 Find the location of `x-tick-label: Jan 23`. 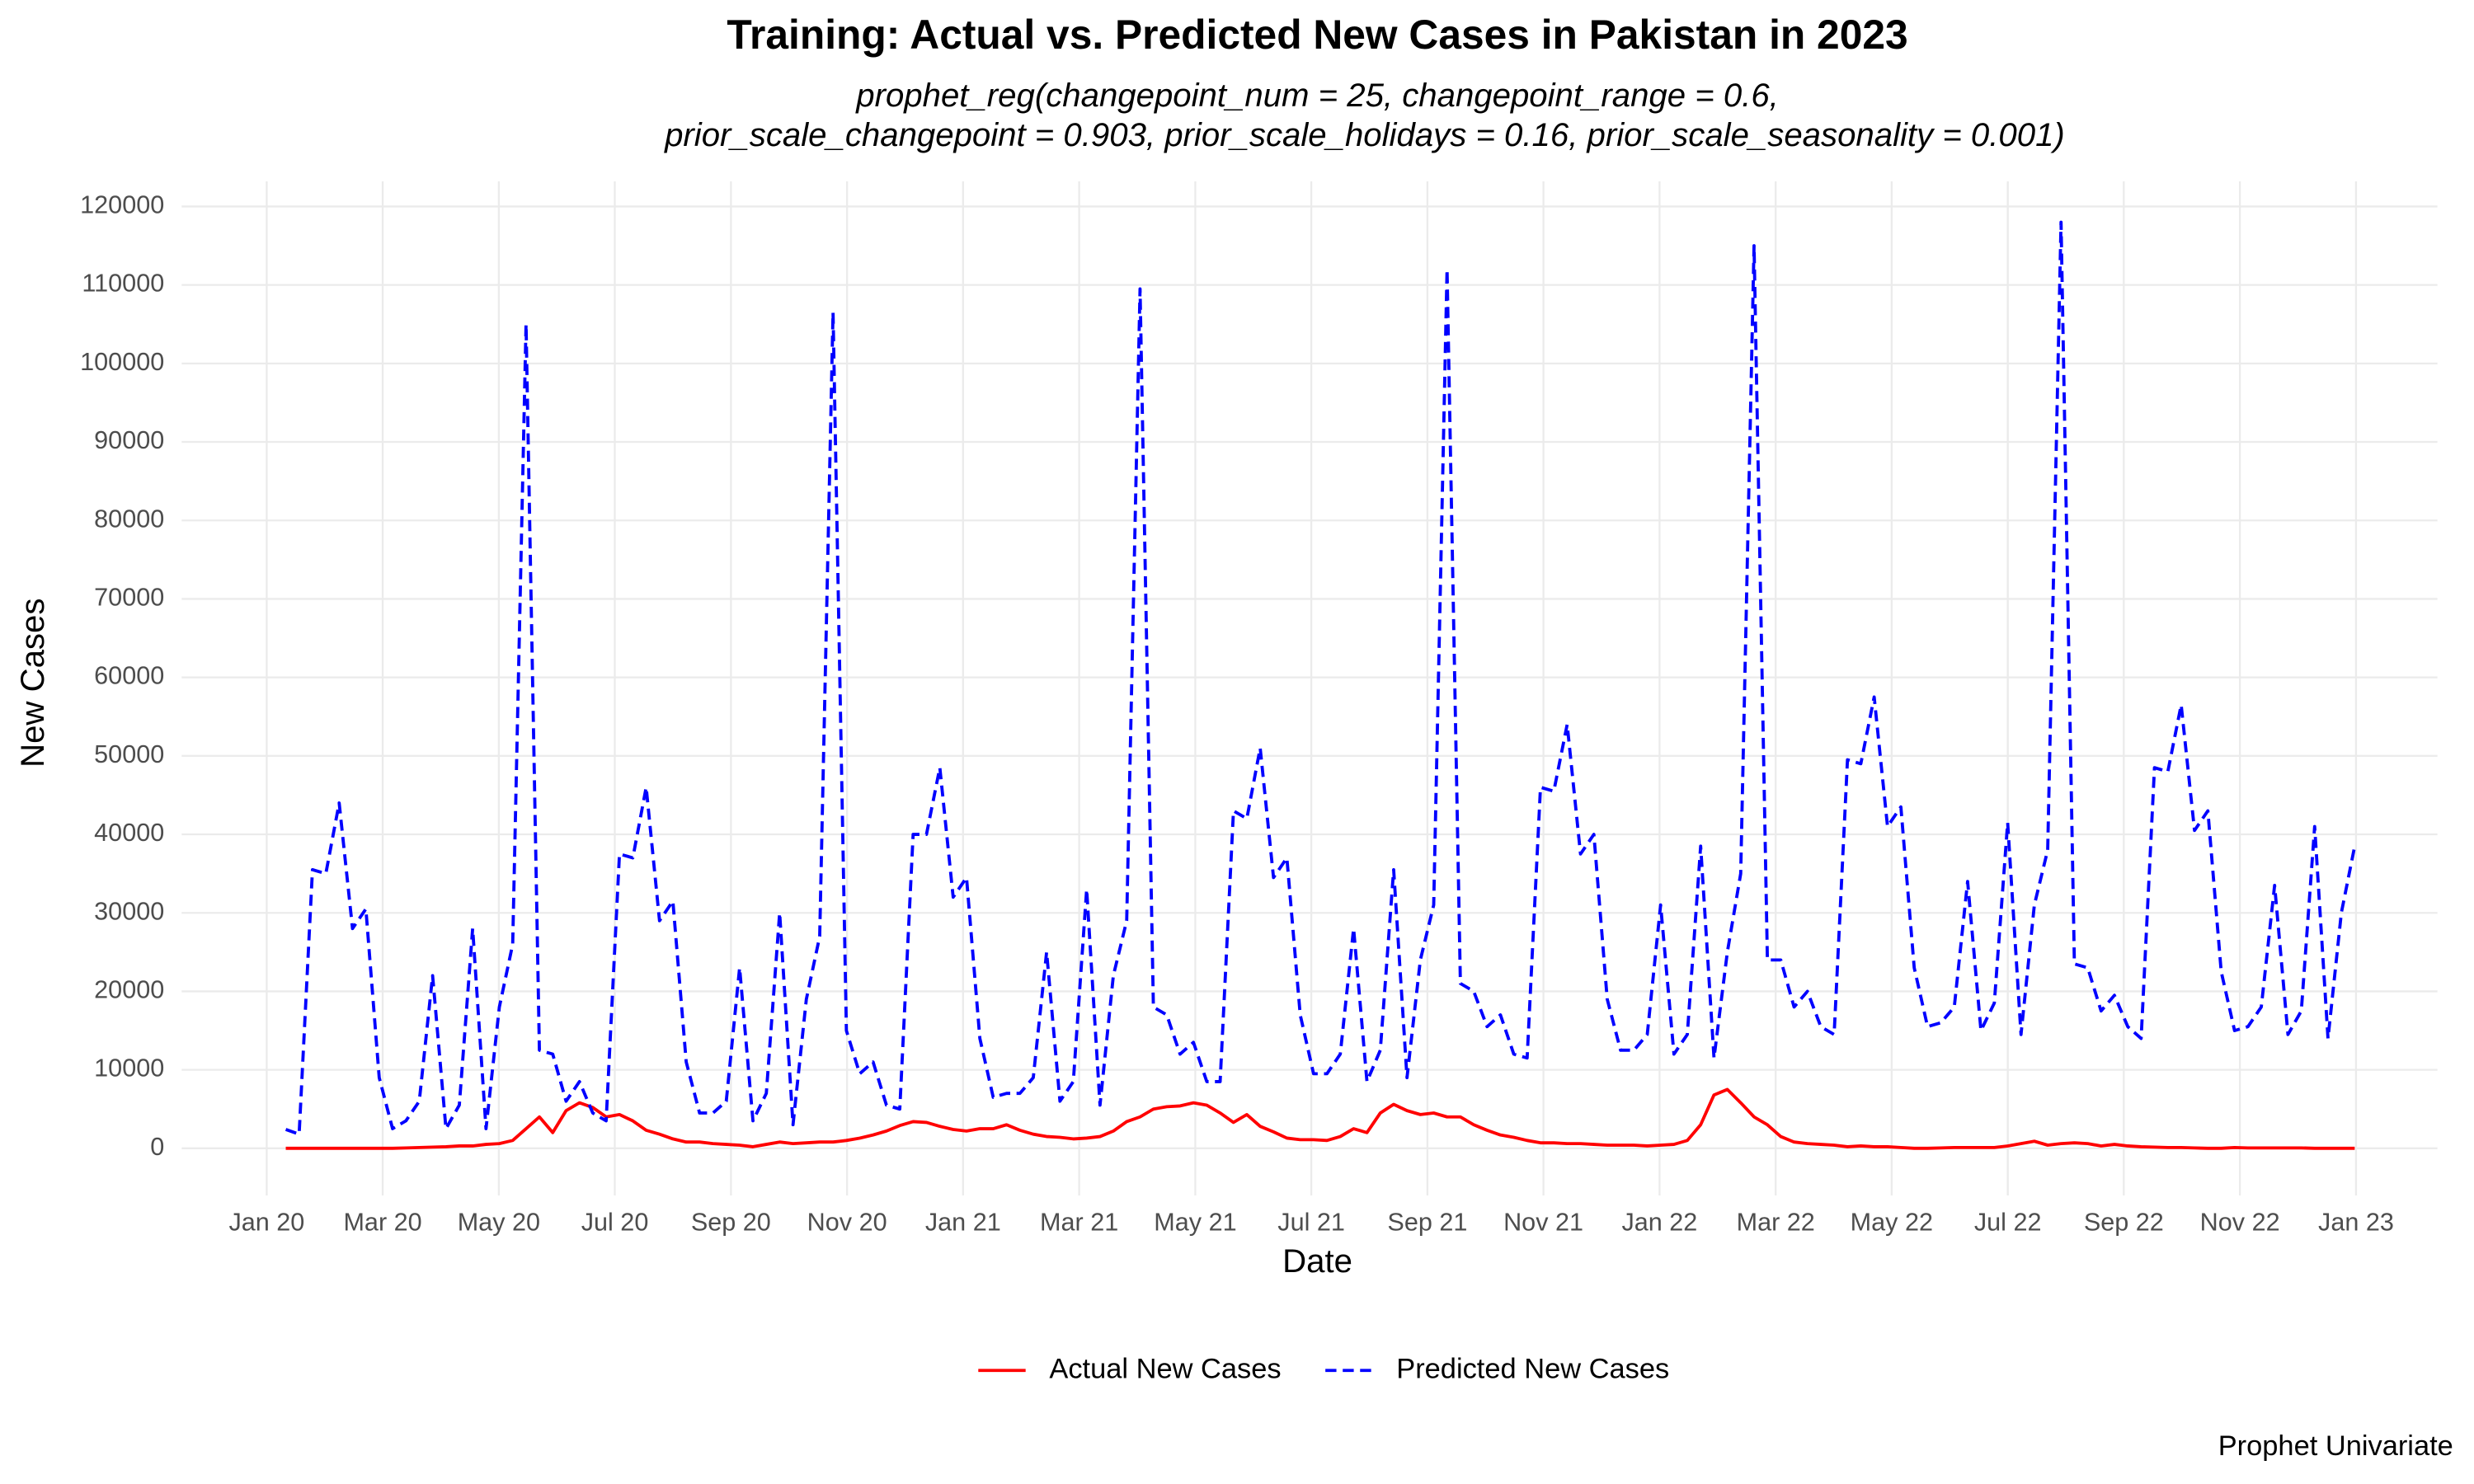

x-tick-label: Jan 23 is located at coordinates (2356, 1222).